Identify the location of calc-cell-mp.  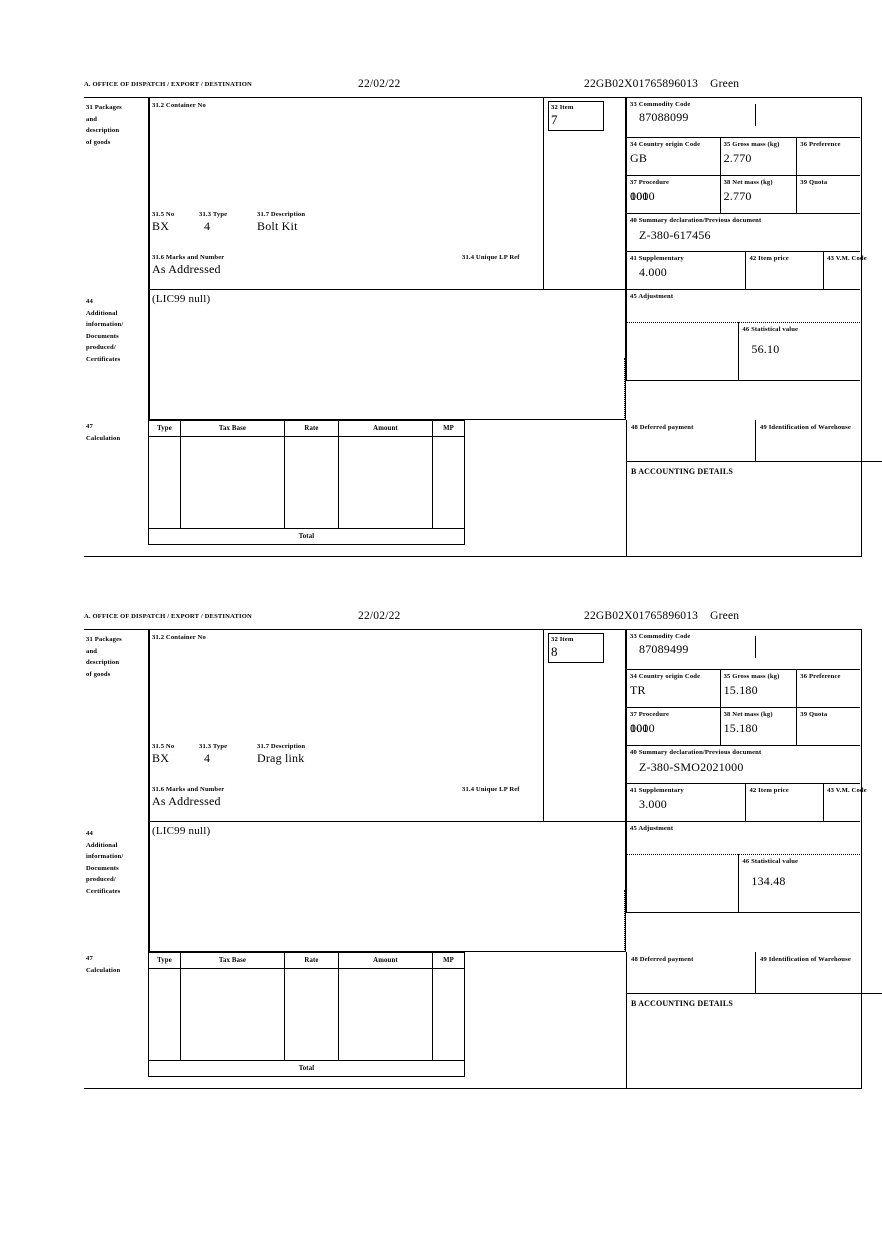
(448, 1014).